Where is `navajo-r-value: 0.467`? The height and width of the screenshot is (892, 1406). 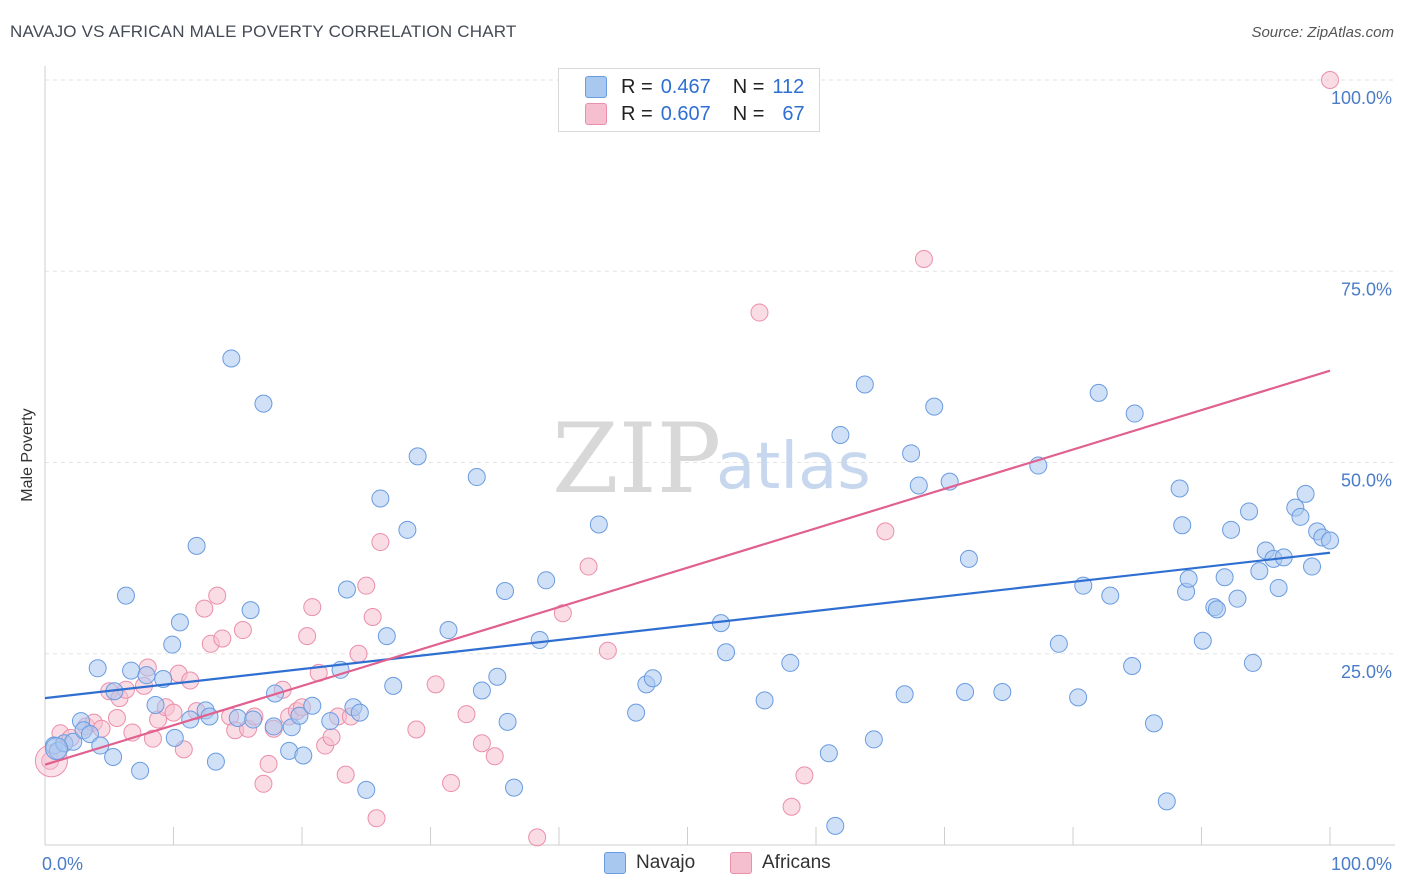
navajo-r-value: 0.467 is located at coordinates (685, 86).